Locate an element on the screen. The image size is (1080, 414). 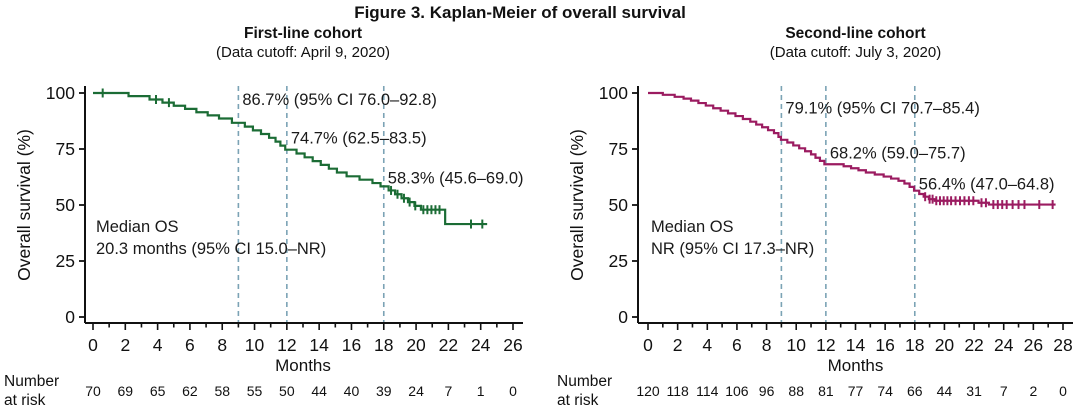
number-at-risk-value: 69 is located at coordinates (126, 391).